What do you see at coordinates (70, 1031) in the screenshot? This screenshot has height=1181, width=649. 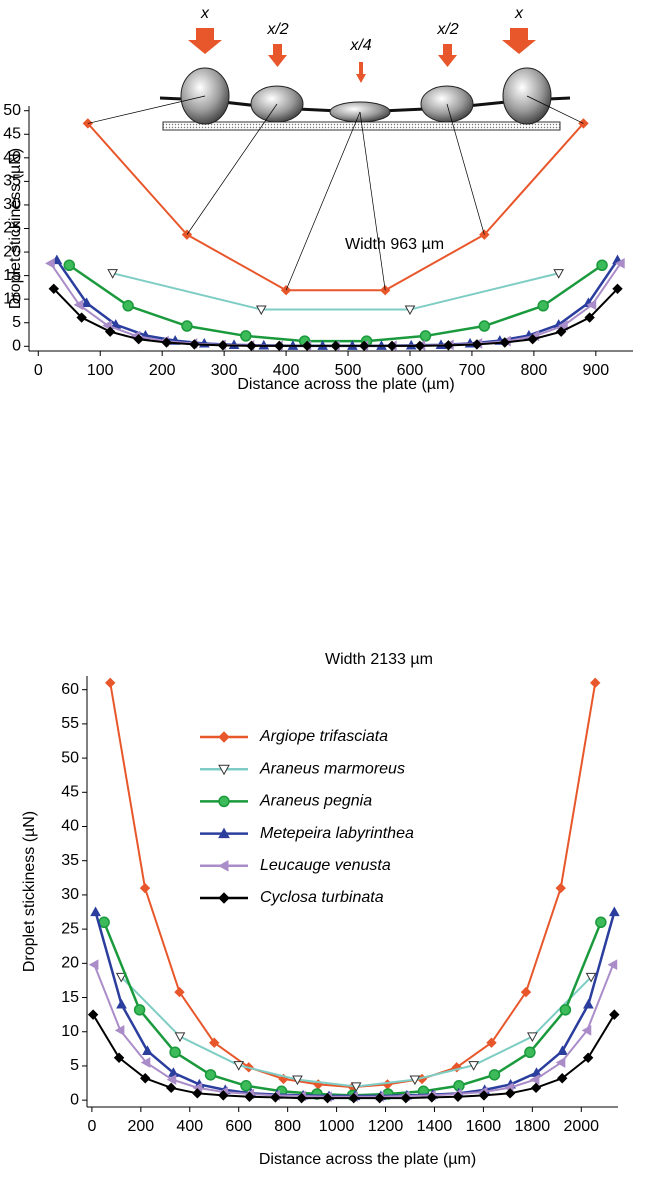 I see `y-tick-label: 10` at bounding box center [70, 1031].